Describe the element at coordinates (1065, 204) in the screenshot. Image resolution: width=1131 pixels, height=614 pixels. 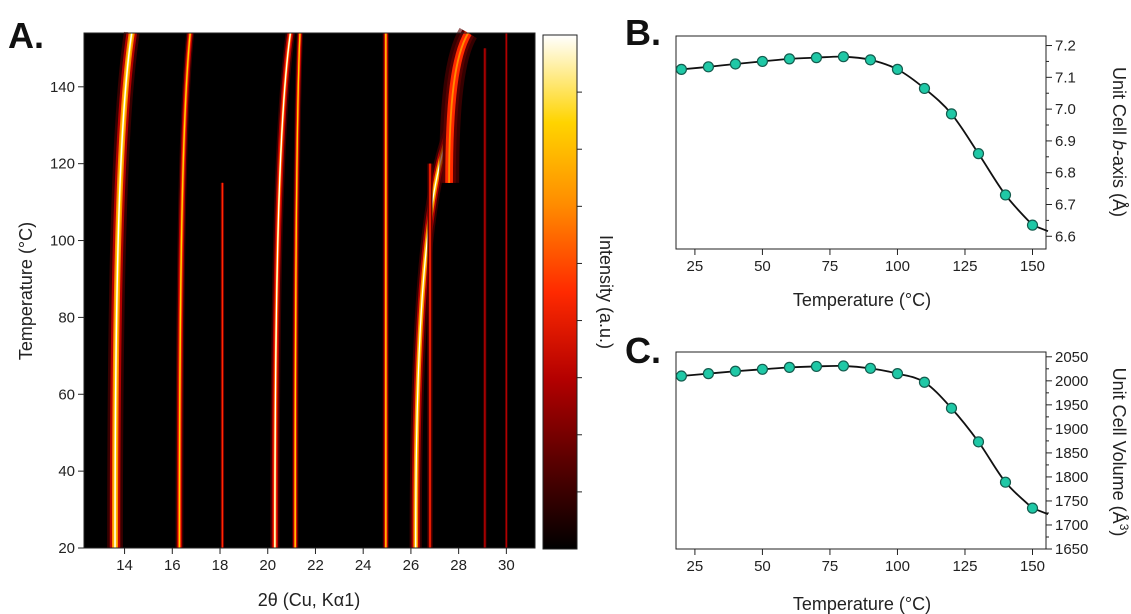
I see `b-y-tick-label: 6.7` at that location.